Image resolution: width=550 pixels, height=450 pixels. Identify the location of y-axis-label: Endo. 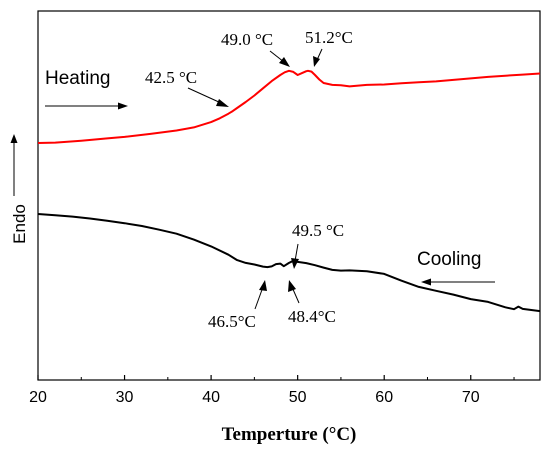
(19, 224).